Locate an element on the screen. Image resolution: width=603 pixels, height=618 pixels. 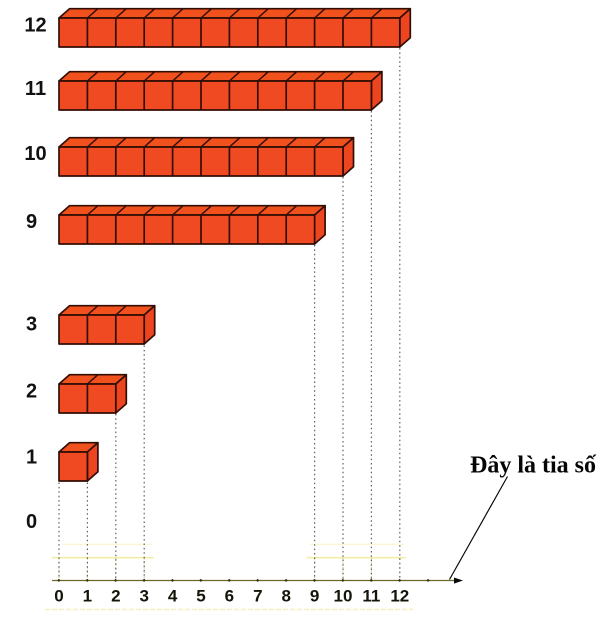
svg-text: 6 is located at coordinates (229, 596).